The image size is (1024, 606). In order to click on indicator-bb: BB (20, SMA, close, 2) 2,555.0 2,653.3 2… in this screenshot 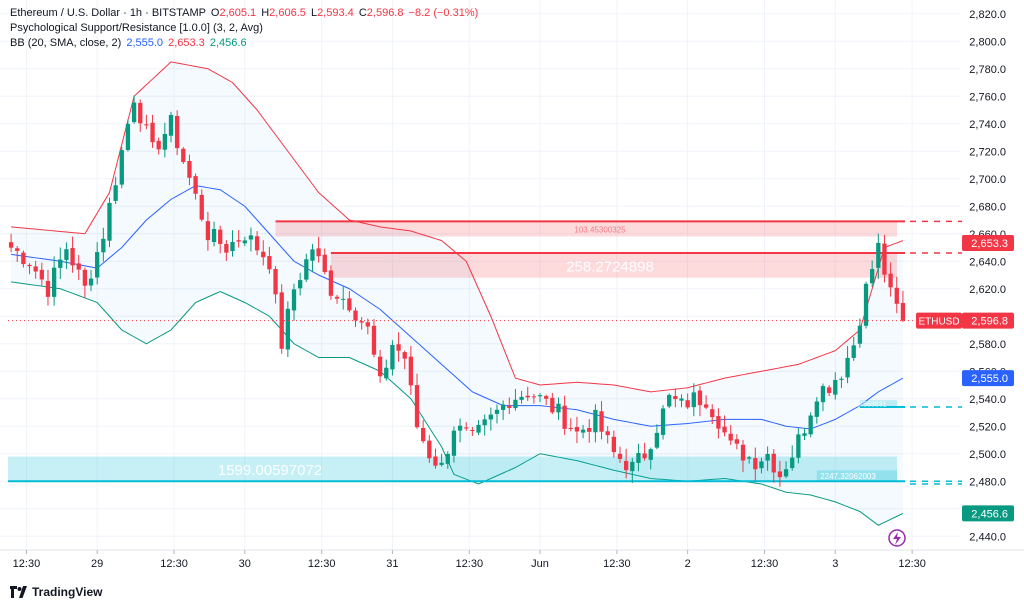, I will do `click(244, 43)`.